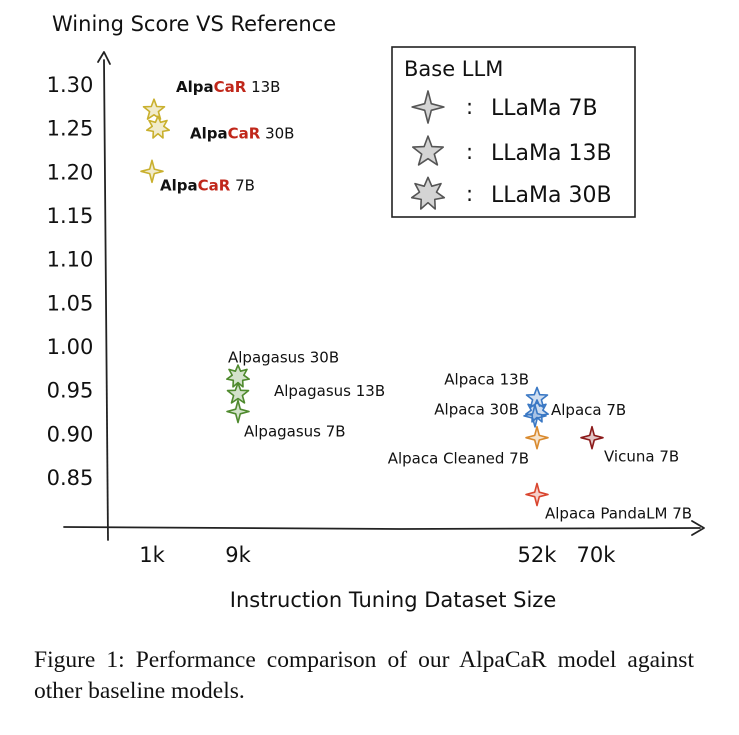 Image resolution: width=739 pixels, height=735 pixels. I want to click on data-point-label: Alpagasus 13B, so click(329, 391).